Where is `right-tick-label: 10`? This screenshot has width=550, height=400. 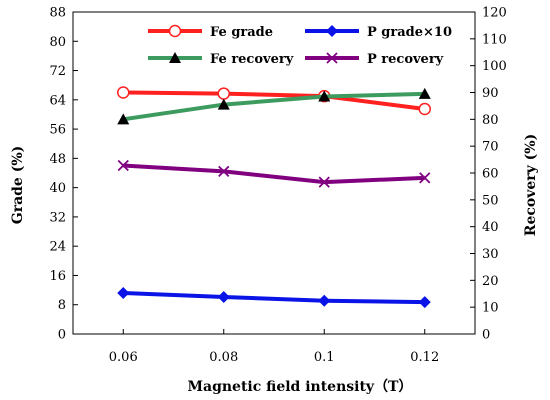 right-tick-label: 10 is located at coordinates (490, 308).